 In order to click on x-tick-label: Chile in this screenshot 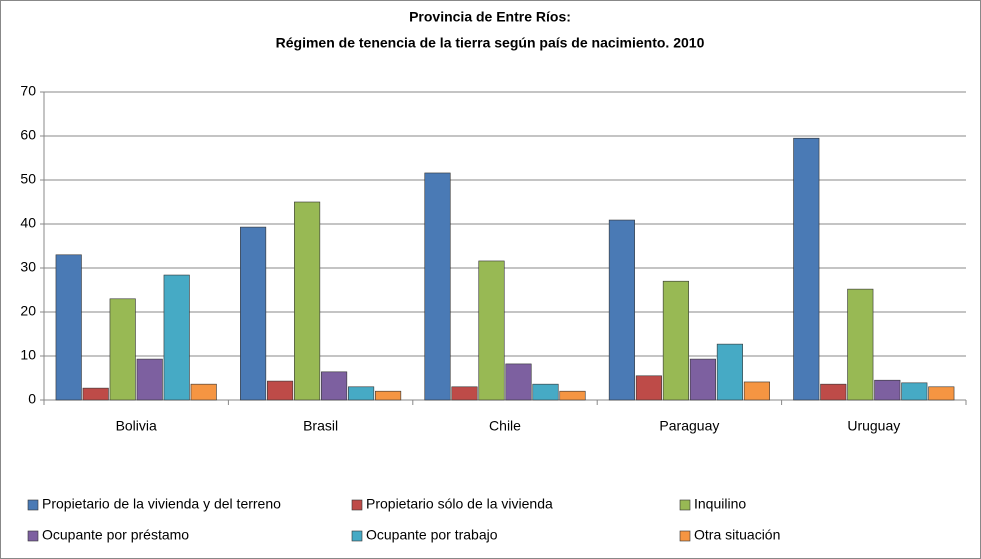, I will do `click(505, 426)`.